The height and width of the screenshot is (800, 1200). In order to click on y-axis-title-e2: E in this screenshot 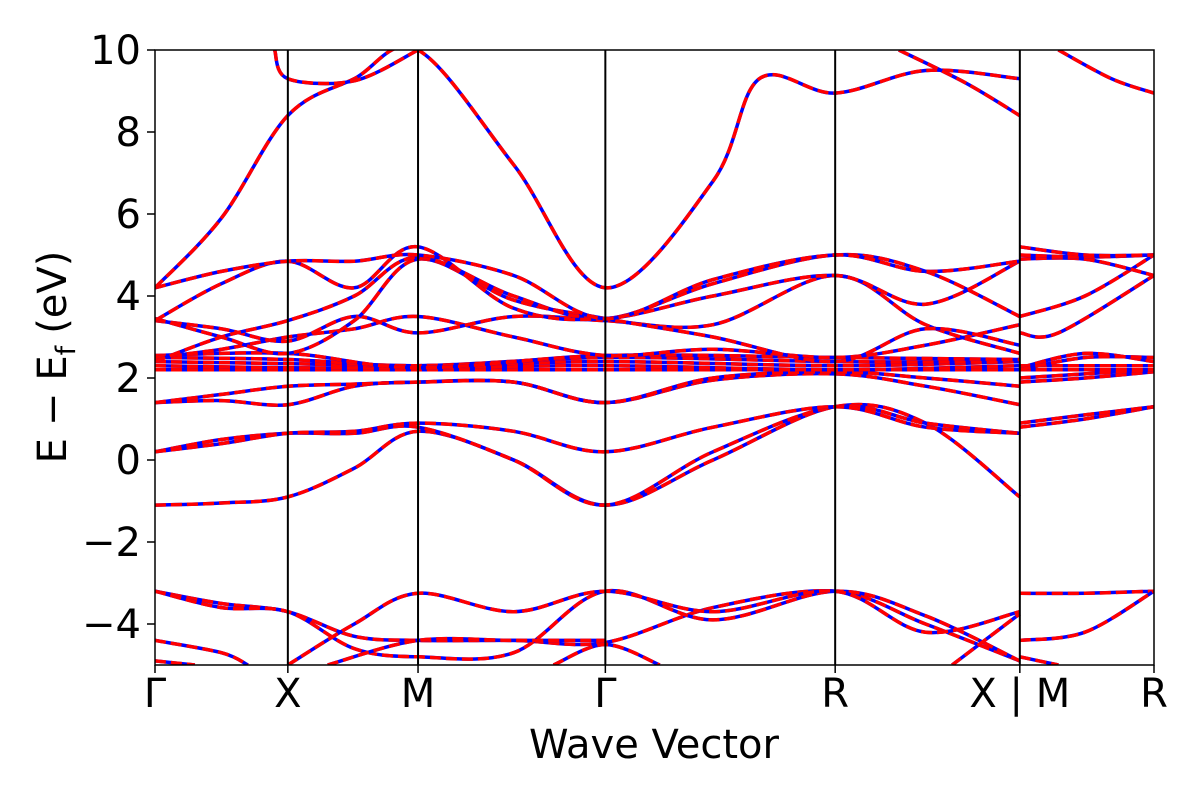, I will do `click(53, 367)`.